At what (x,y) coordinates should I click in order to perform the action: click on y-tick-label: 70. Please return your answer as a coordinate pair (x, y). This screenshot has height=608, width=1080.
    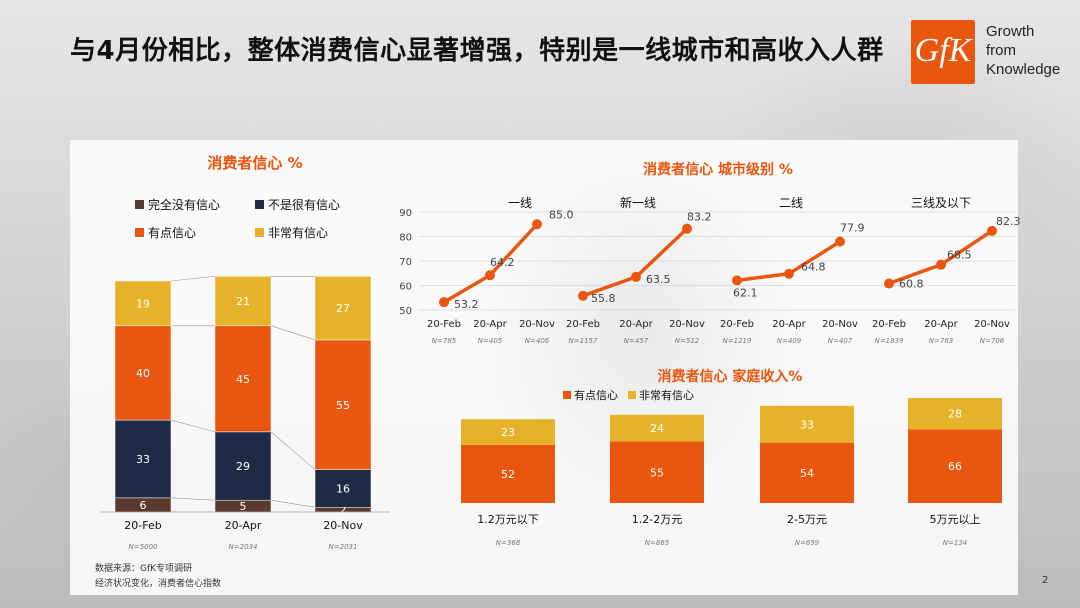
    Looking at the image, I should click on (405, 262).